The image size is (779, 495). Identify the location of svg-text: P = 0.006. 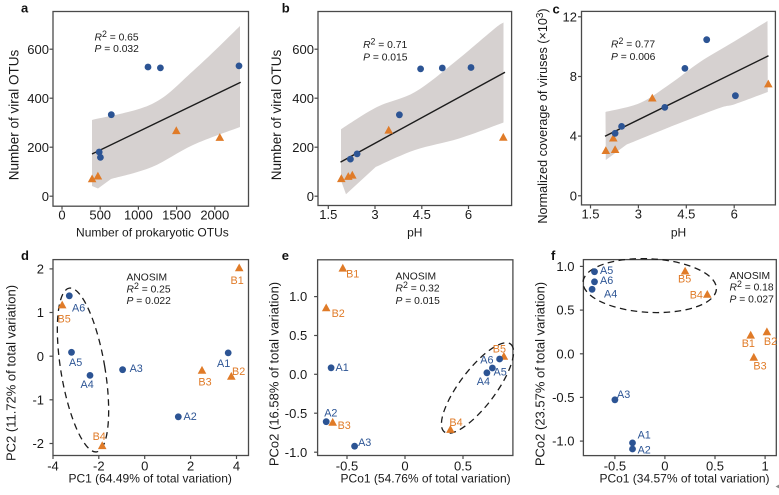
(633, 57).